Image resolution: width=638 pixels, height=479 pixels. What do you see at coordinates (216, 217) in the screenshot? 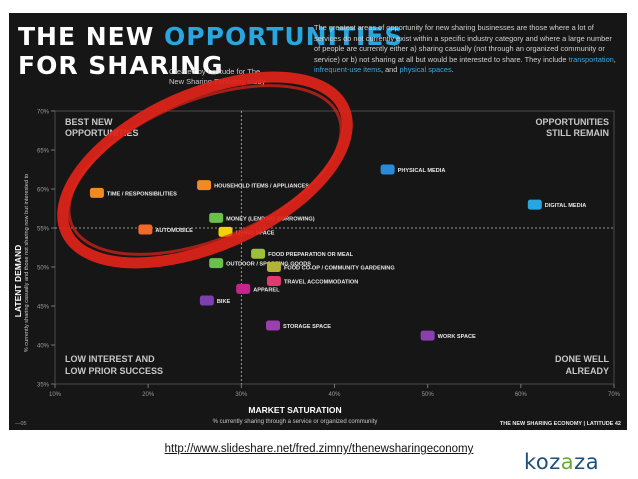
I see `dollar-icon` at bounding box center [216, 217].